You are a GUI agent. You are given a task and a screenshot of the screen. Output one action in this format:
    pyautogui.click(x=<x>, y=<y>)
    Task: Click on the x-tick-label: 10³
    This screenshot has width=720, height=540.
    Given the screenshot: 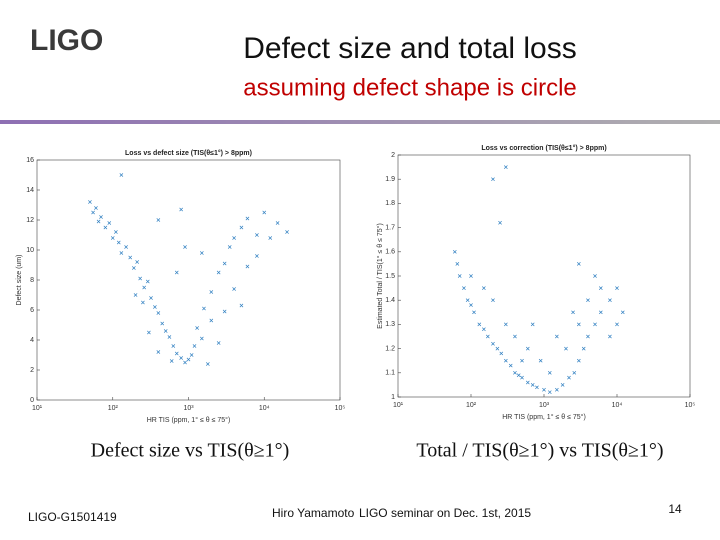 What is the action you would take?
    pyautogui.click(x=188, y=408)
    